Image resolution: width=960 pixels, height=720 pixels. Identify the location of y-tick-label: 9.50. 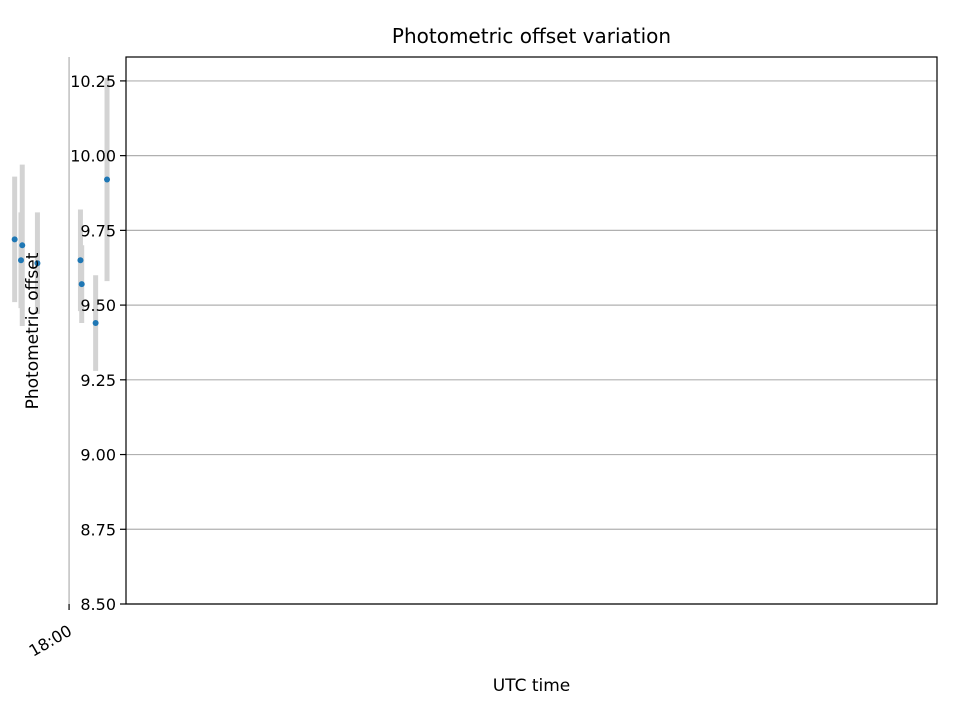
(98, 305).